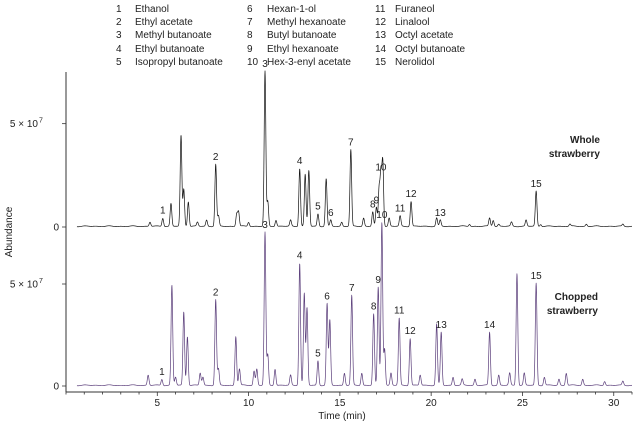 The image size is (640, 425). I want to click on peak-label: 14, so click(490, 325).